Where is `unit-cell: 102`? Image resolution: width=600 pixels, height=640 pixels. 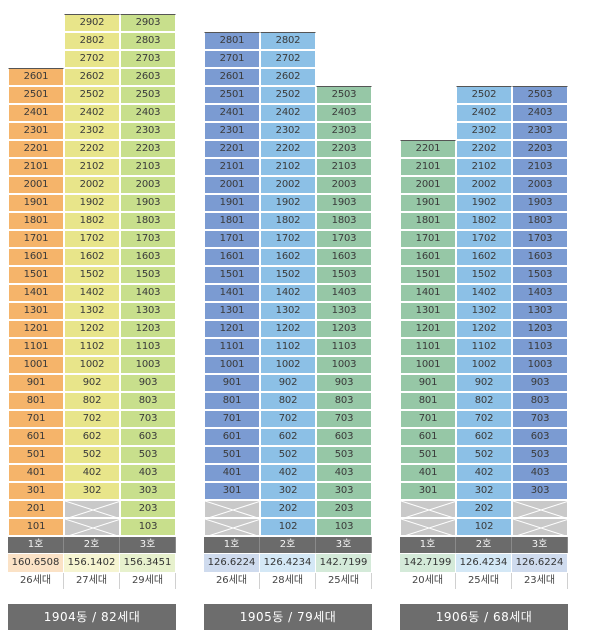
unit-cell: 102 is located at coordinates (288, 527).